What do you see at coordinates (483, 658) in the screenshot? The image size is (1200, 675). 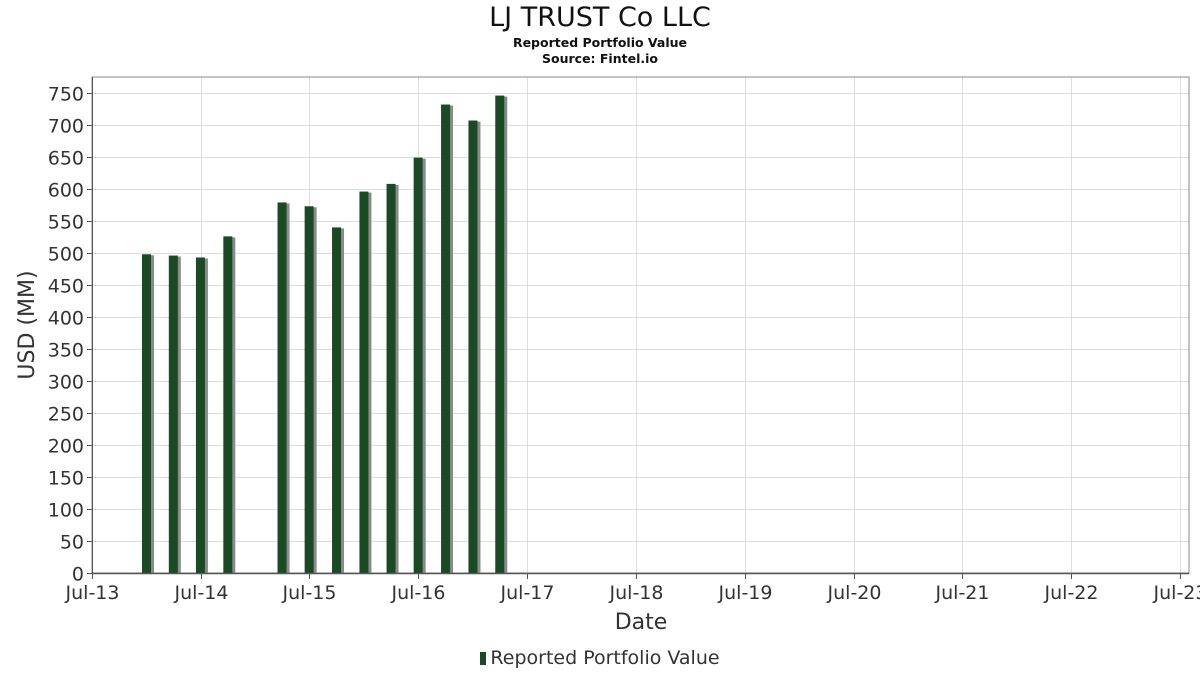 I see `legend-swatch` at bounding box center [483, 658].